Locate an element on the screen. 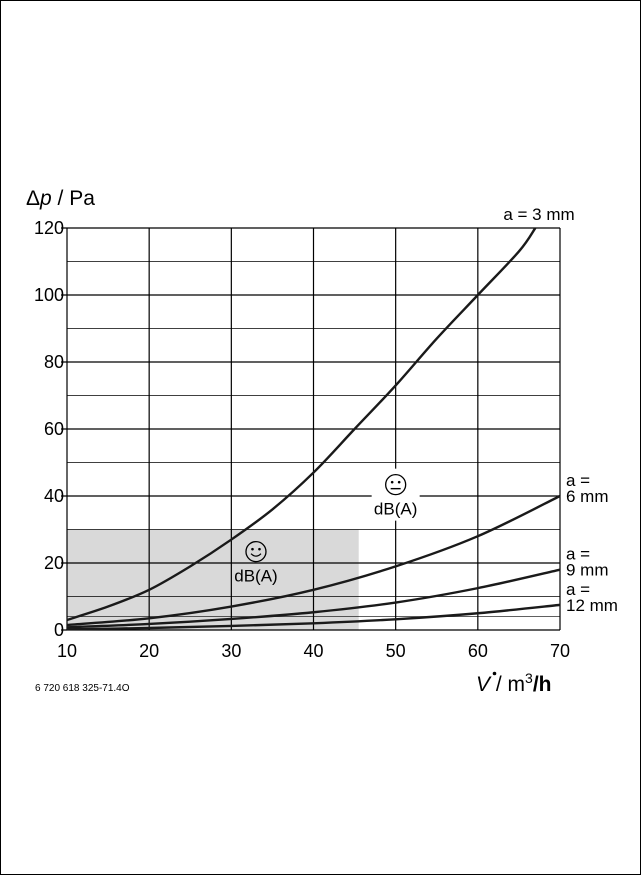 The width and height of the screenshot is (641, 875). y-tick-label: 80 is located at coordinates (54, 362).